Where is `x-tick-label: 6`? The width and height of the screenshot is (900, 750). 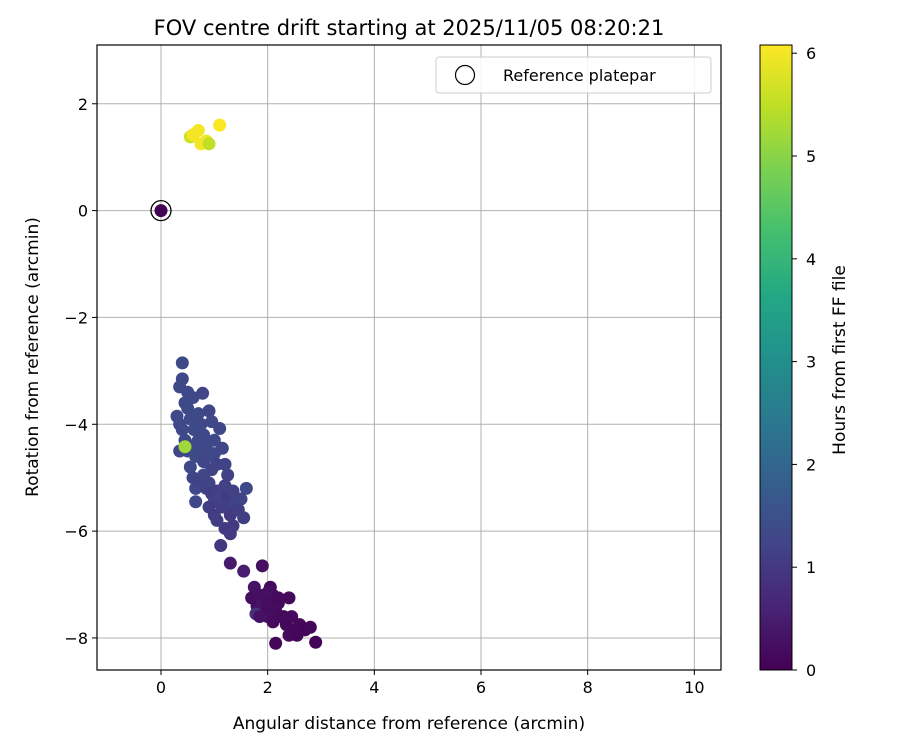 x-tick-label: 6 is located at coordinates (481, 687).